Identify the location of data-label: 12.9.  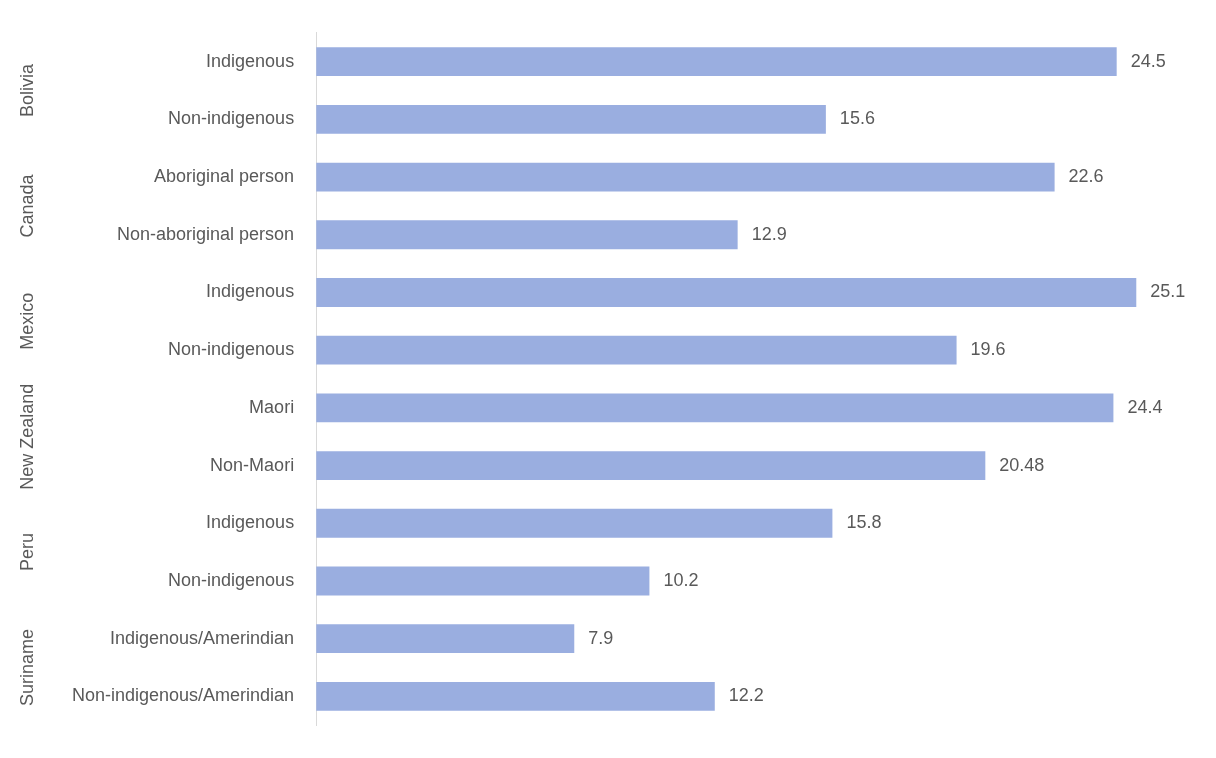
(769, 233).